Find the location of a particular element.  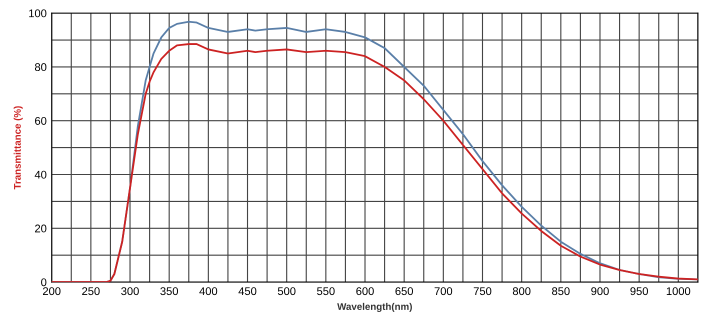

x-tick-label: 400 is located at coordinates (208, 291).